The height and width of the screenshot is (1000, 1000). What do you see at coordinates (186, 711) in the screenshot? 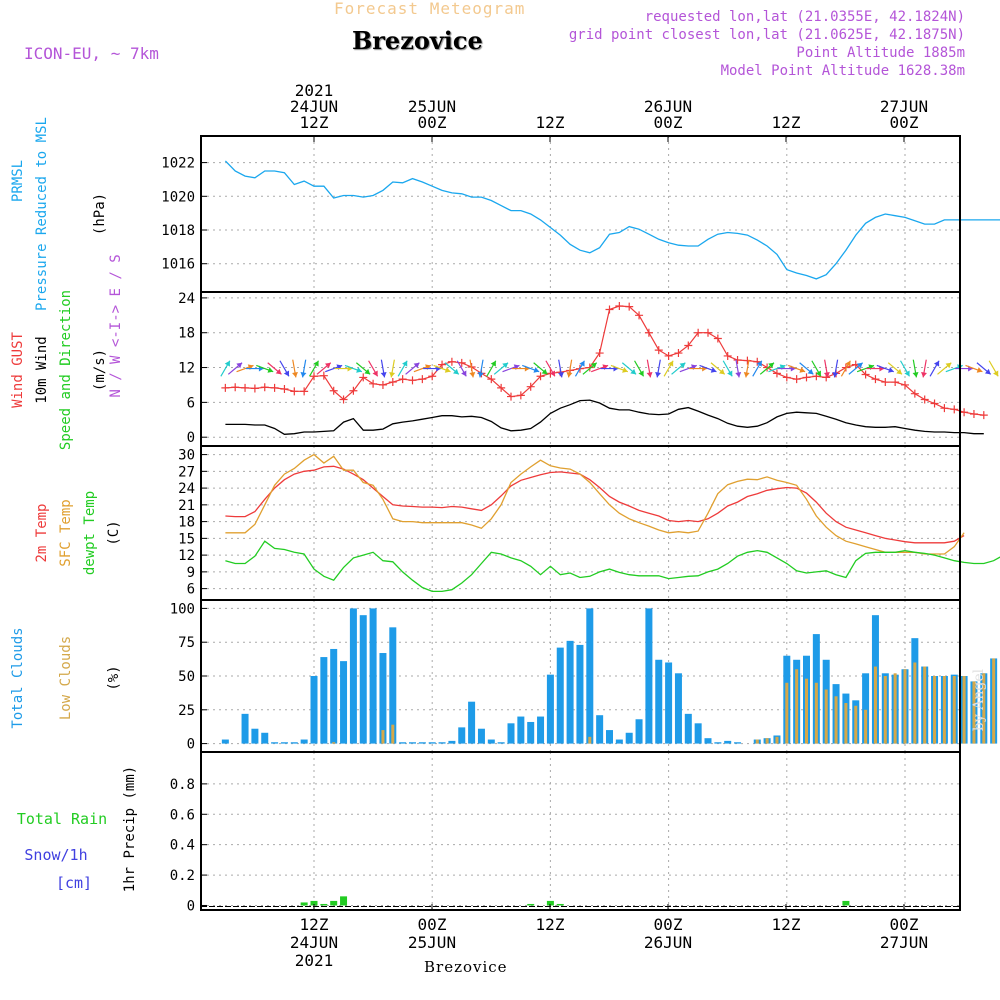
I see `y-tick-label: 25` at bounding box center [186, 711].